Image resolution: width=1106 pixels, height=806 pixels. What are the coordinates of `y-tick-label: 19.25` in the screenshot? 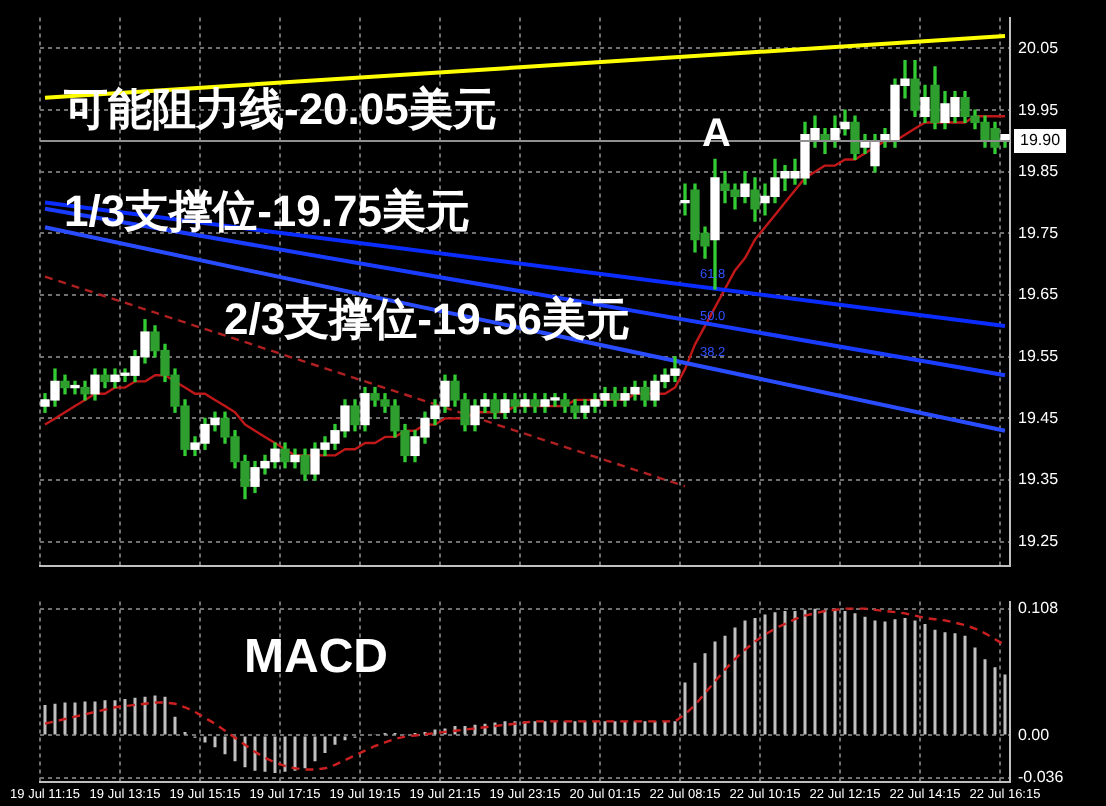 It's located at (1039, 541).